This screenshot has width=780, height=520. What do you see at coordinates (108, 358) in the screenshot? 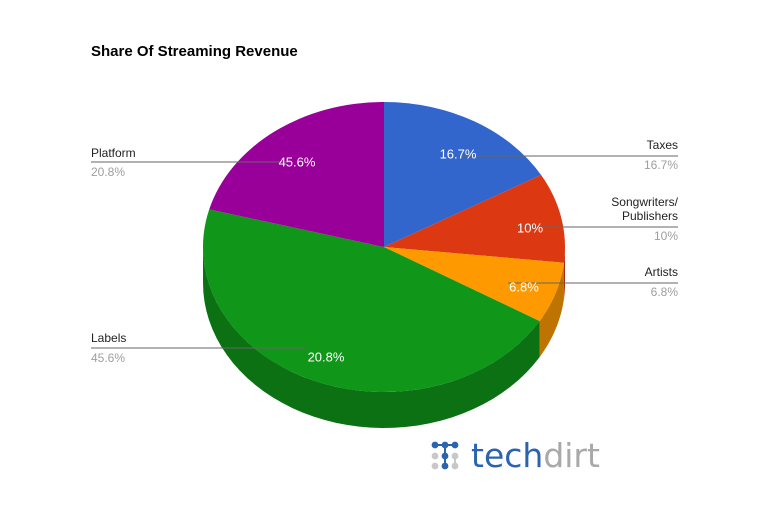
I see `label-labels-value: 45.6%` at bounding box center [108, 358].